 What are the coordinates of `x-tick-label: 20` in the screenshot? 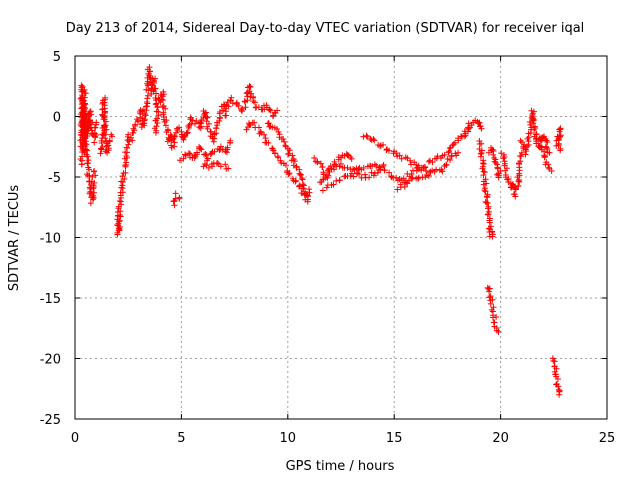 It's located at (500, 438).